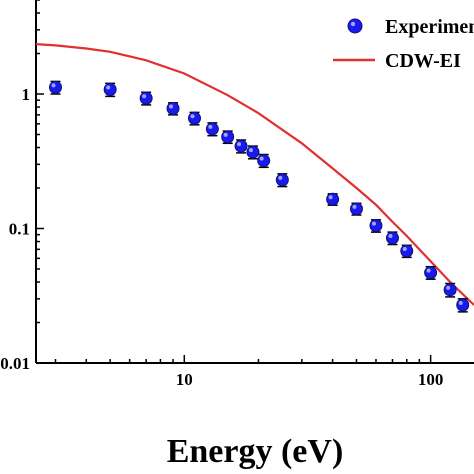 The width and height of the screenshot is (474, 474). I want to click on legend-marker-highlight, so click(353, 24).